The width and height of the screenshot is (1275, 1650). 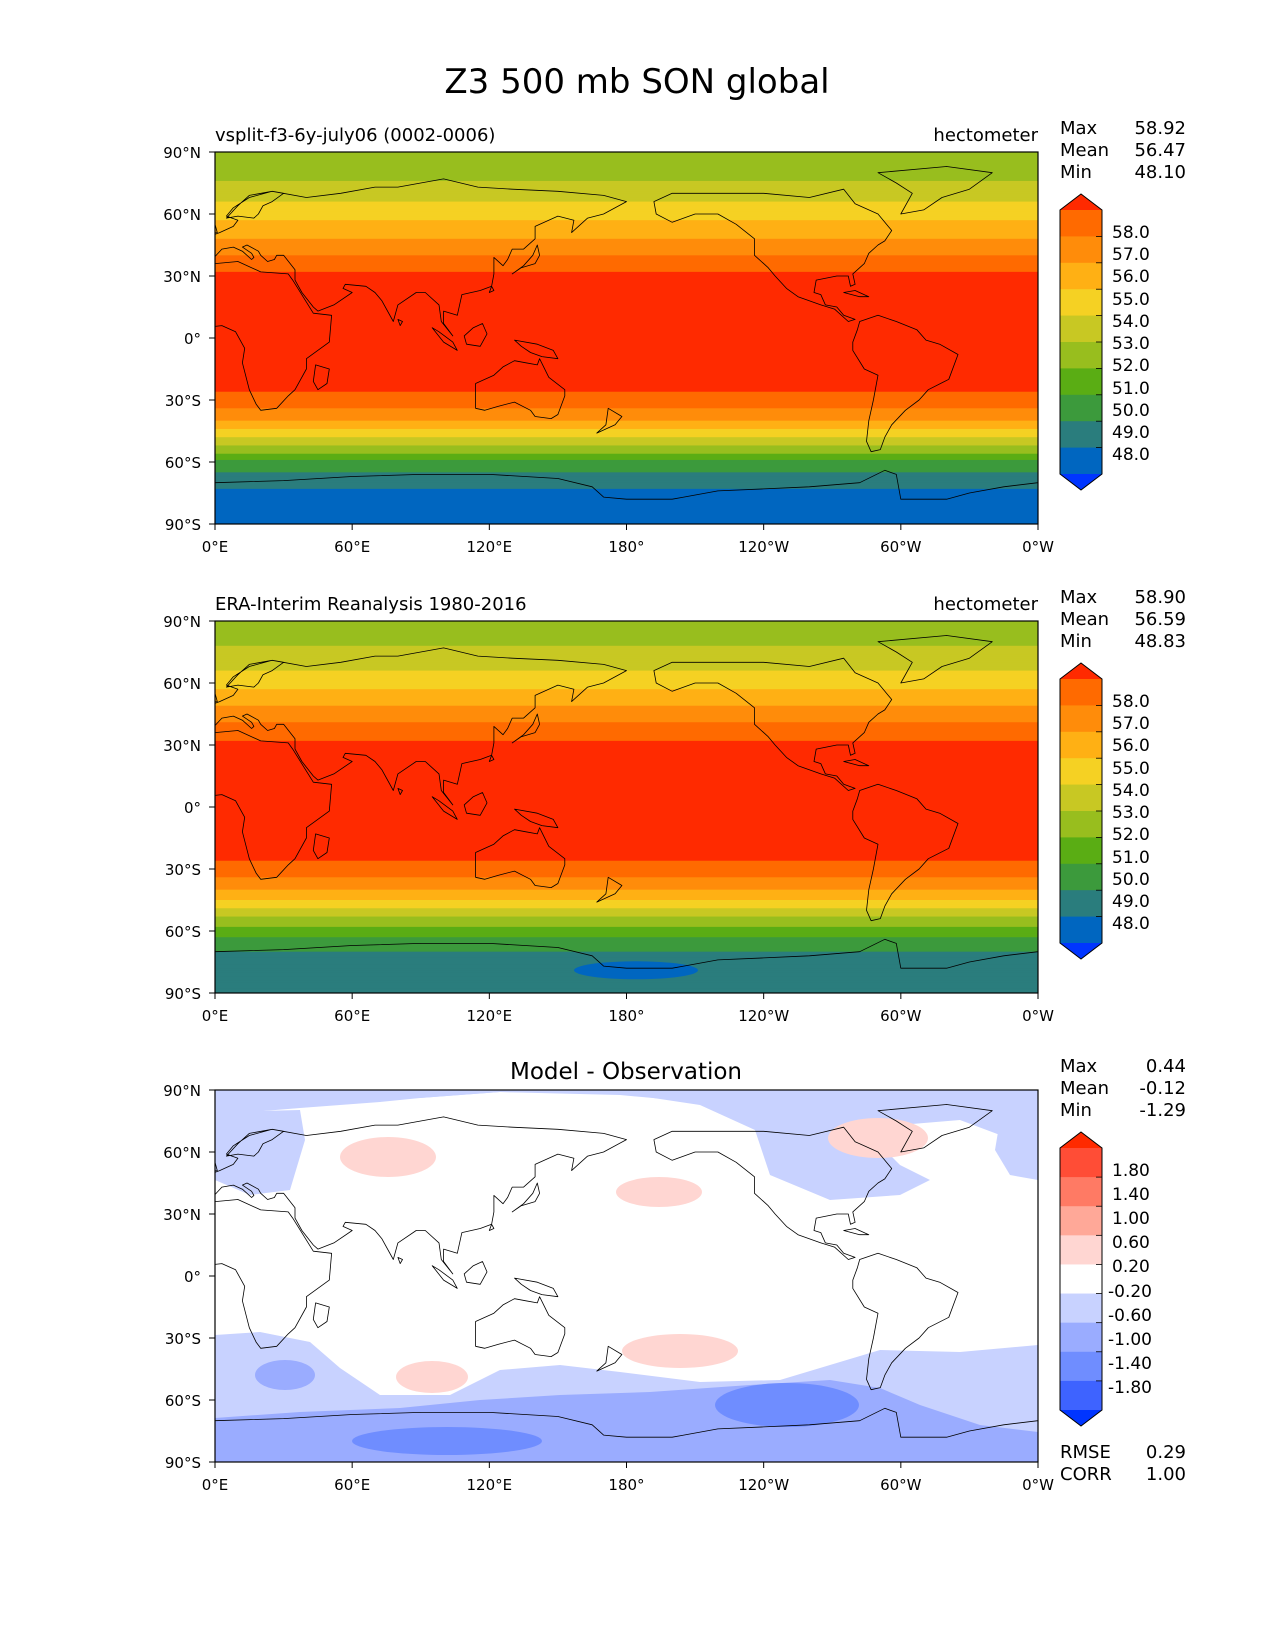 What do you see at coordinates (1162, 1088) in the screenshot?
I see `stat-value-mean: -0.12` at bounding box center [1162, 1088].